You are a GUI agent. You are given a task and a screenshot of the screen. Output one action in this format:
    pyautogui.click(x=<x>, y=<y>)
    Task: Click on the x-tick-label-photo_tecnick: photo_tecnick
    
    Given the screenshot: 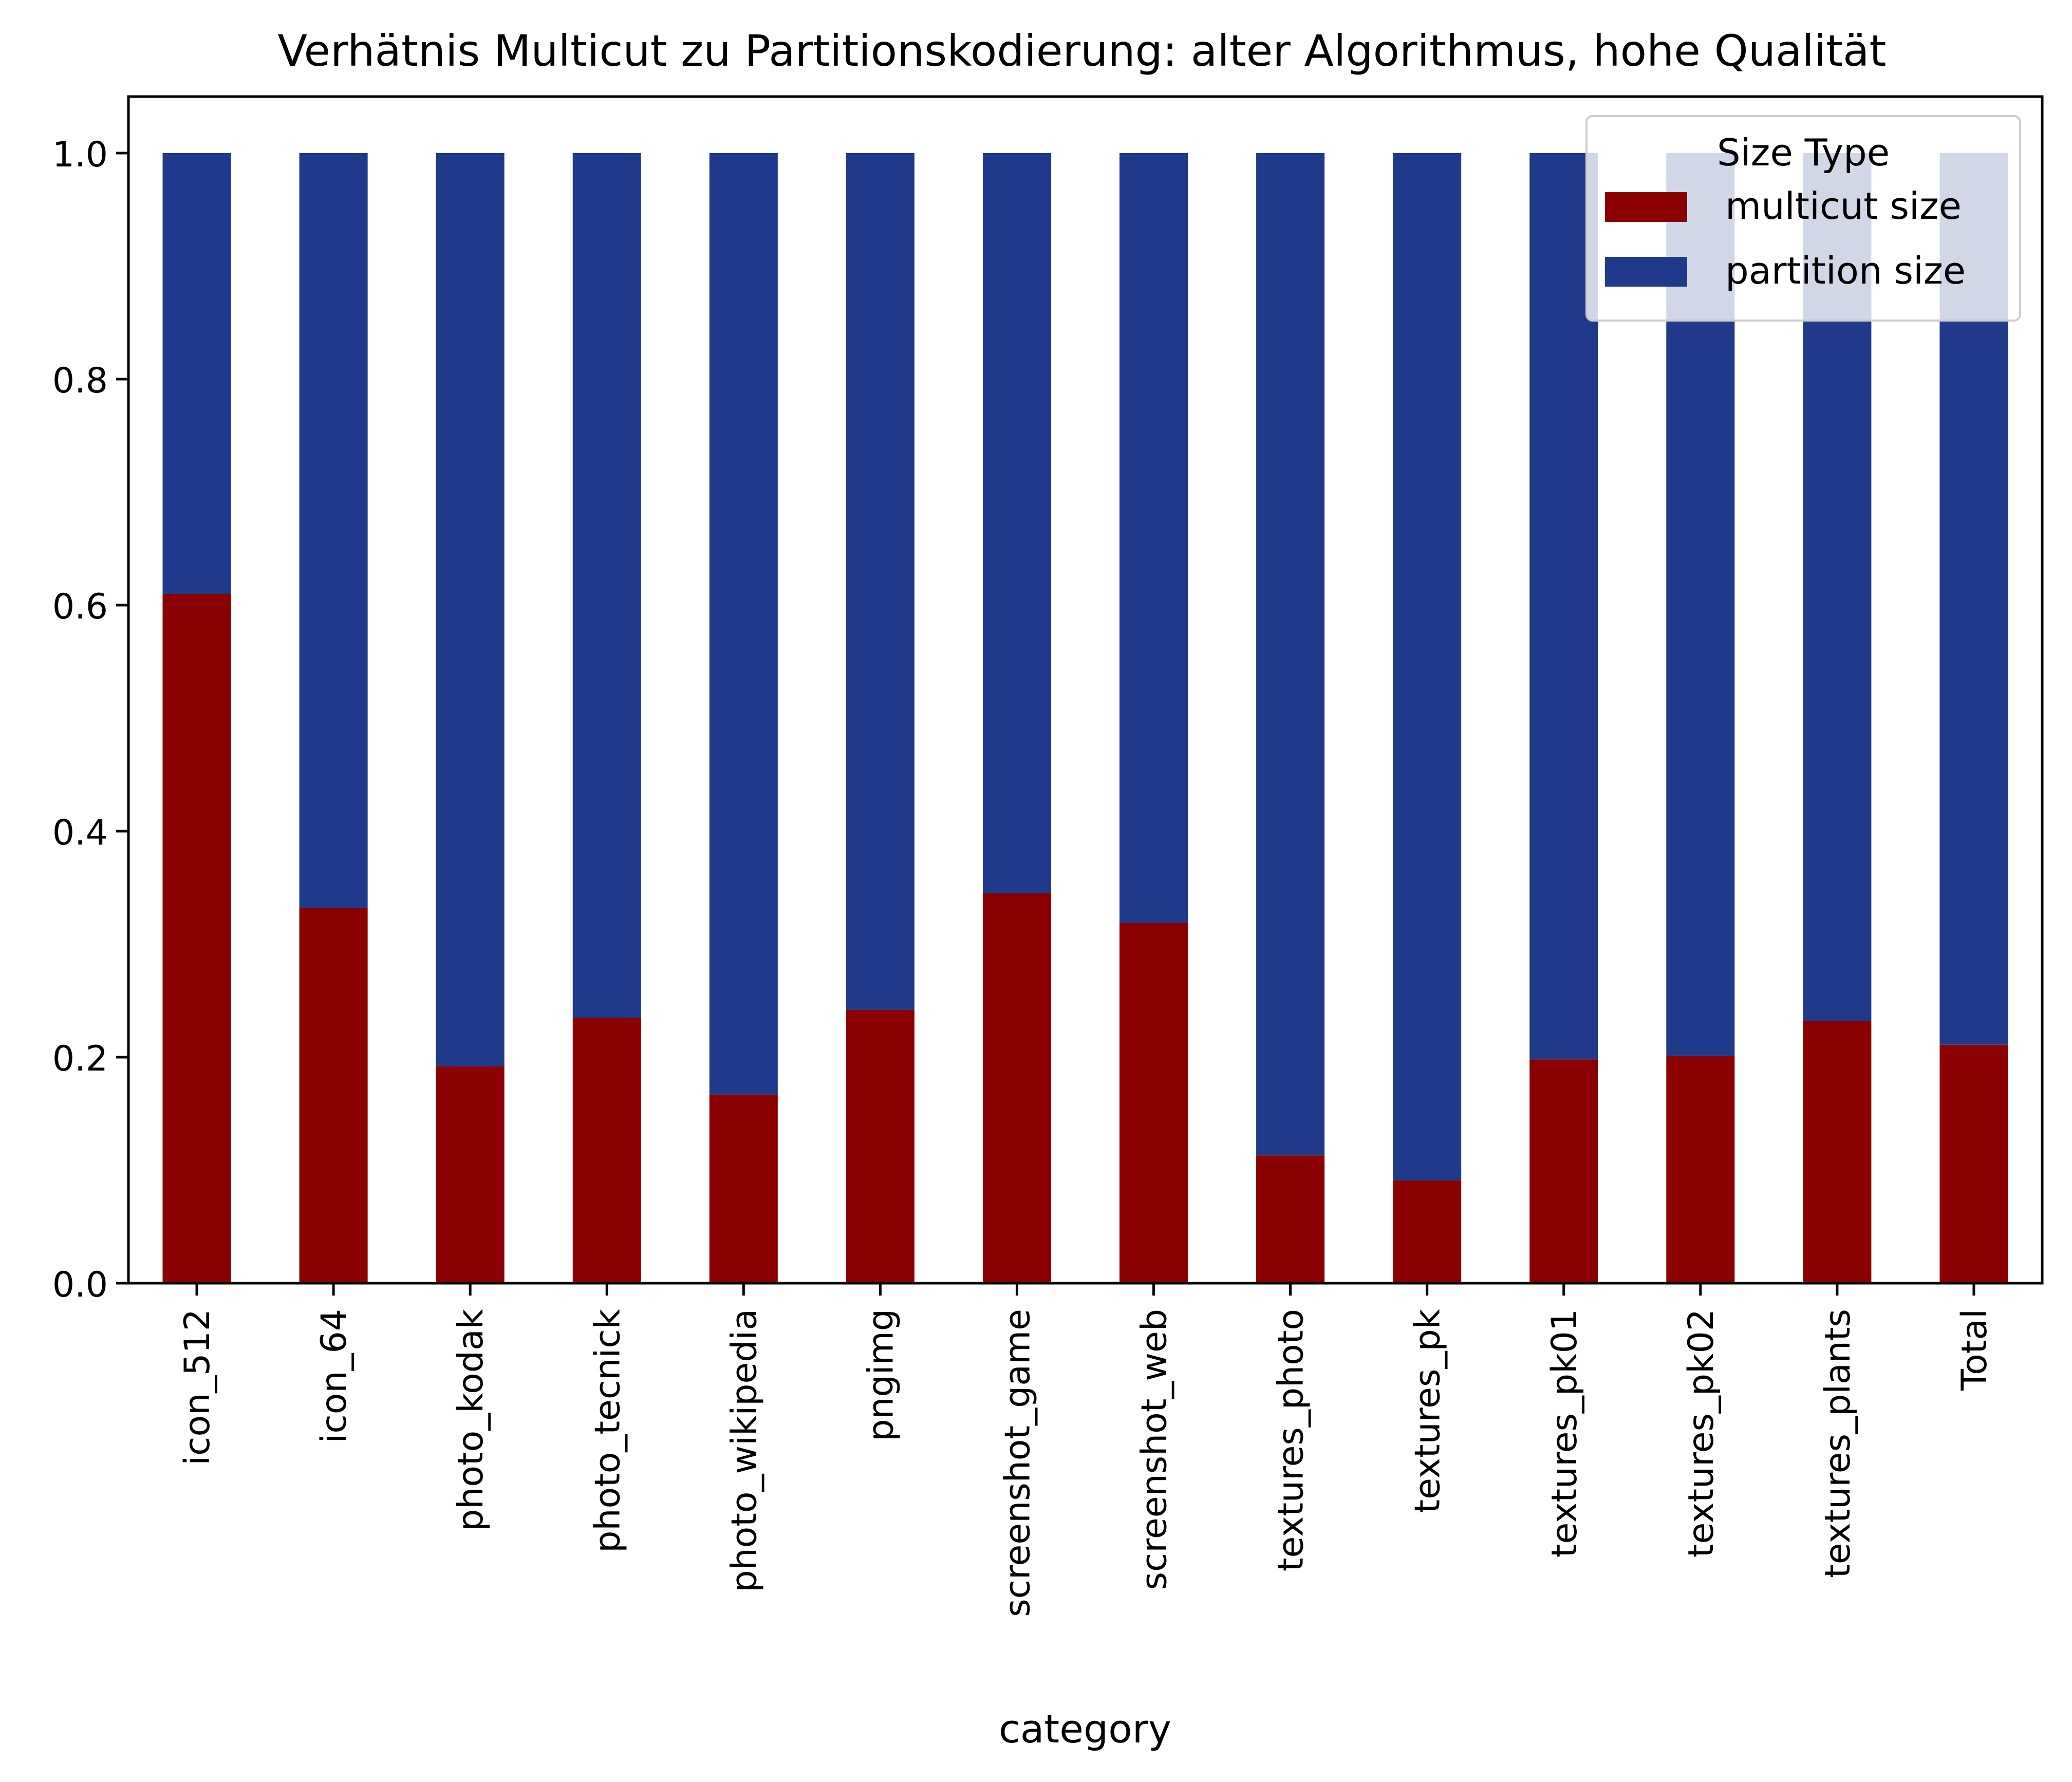 What is the action you would take?
    pyautogui.click(x=607, y=1430)
    